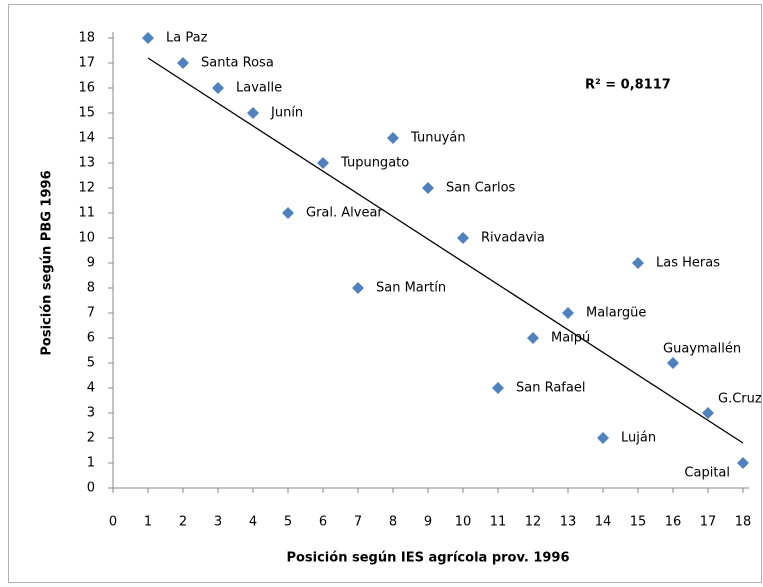 The width and height of the screenshot is (763, 587). I want to click on point-label: San Carlos, so click(481, 188).